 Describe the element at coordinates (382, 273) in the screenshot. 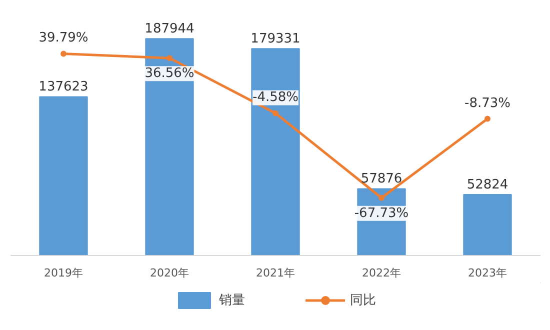

I see `x-tick-label: 2022年` at that location.